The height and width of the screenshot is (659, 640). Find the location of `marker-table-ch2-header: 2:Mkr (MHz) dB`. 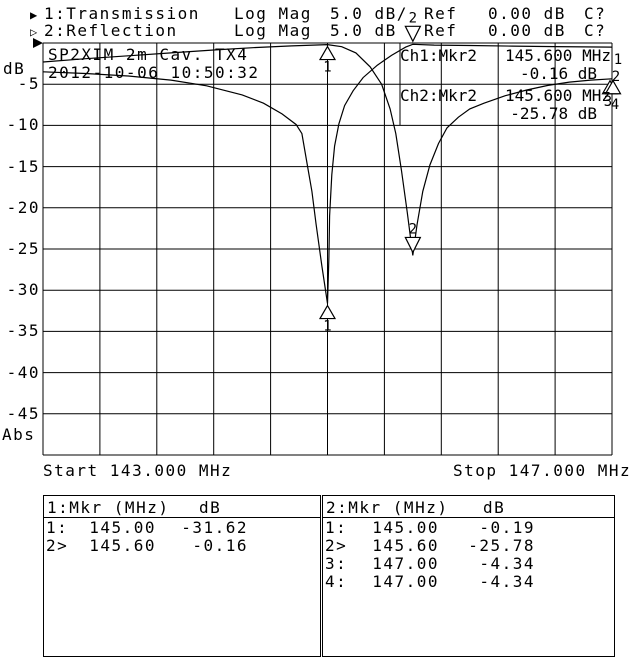

marker-table-ch2-header: 2:Mkr (MHz) dB is located at coordinates (468, 507).